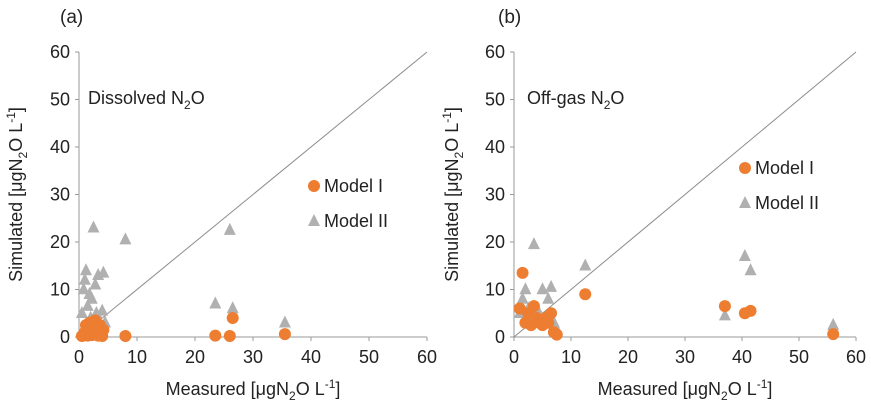 This screenshot has height=402, width=871. I want to click on annotation: Off-gas N2O, so click(575, 100).